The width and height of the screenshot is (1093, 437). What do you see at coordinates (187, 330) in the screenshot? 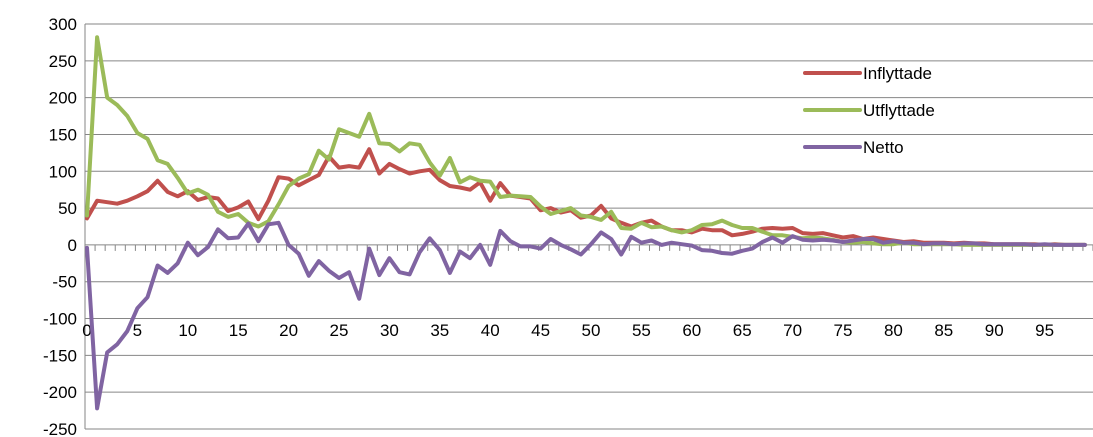
I see `x-tick-label: 10` at bounding box center [187, 330].